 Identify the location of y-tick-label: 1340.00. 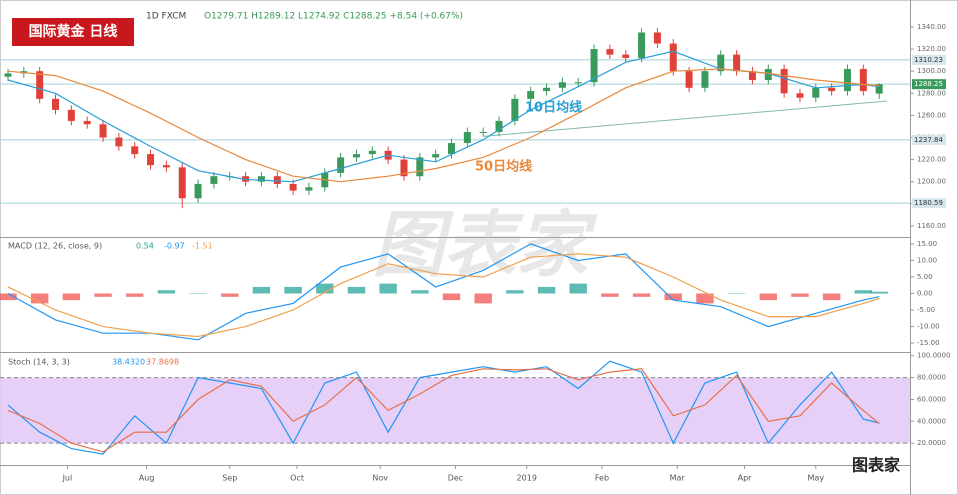
(931, 27).